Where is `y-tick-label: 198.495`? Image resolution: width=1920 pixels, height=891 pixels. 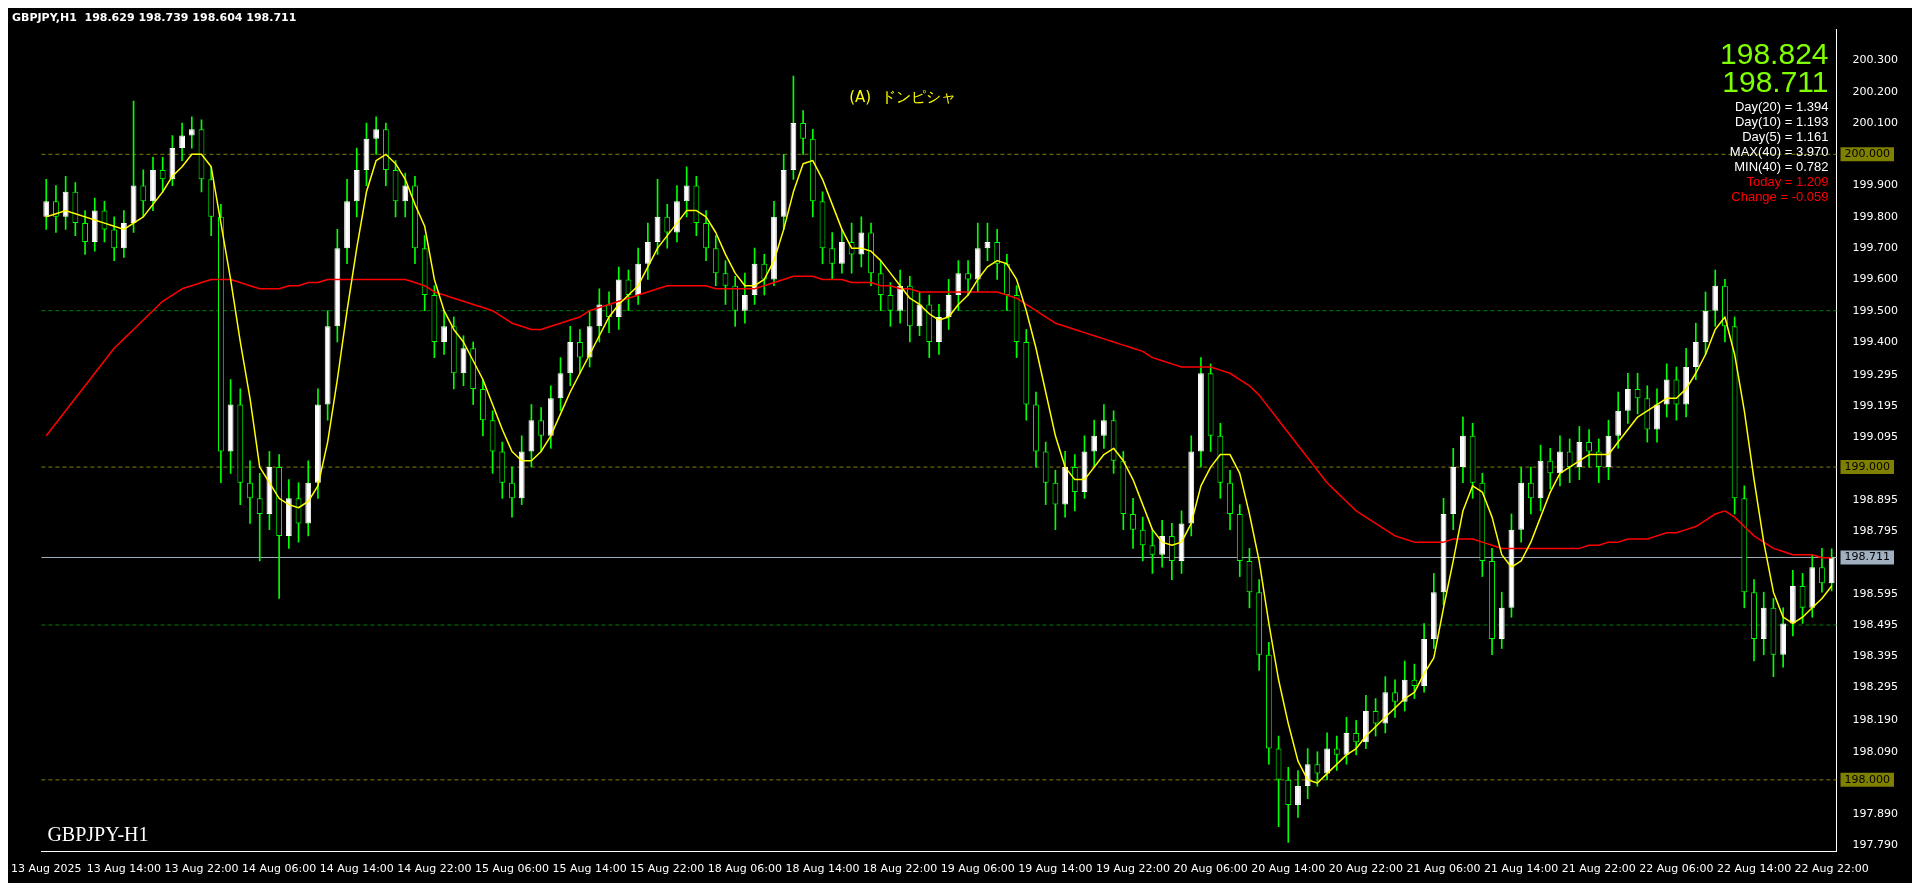 y-tick-label: 198.495 is located at coordinates (1875, 624).